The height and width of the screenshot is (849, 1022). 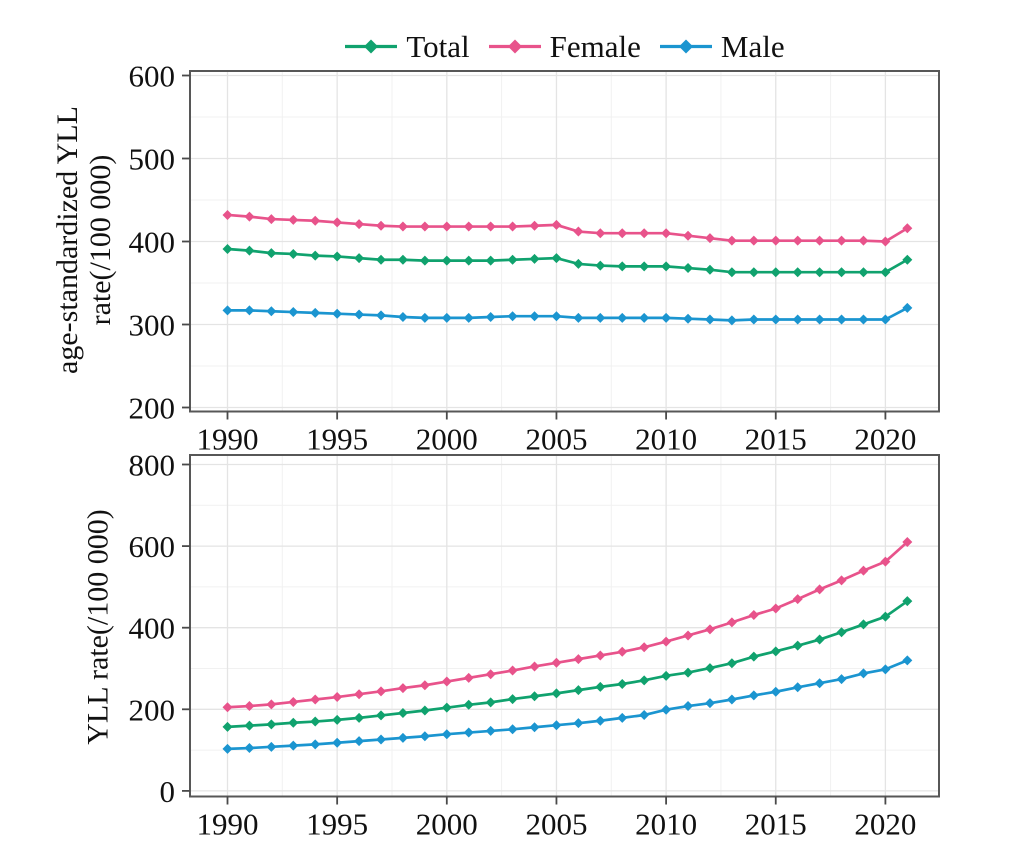 I want to click on legend-label-total: Total, so click(x=438, y=46).